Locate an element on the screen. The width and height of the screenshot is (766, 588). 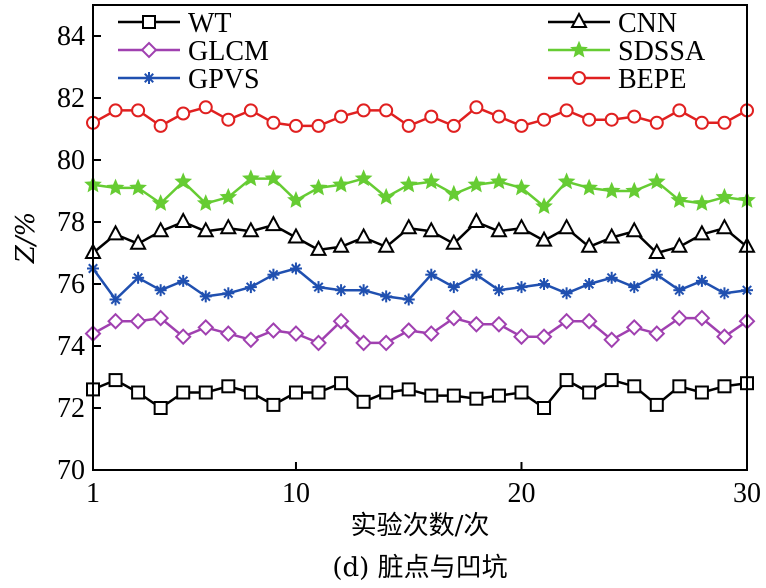
legend-entry-glcm: GLCM is located at coordinates (193, 51).